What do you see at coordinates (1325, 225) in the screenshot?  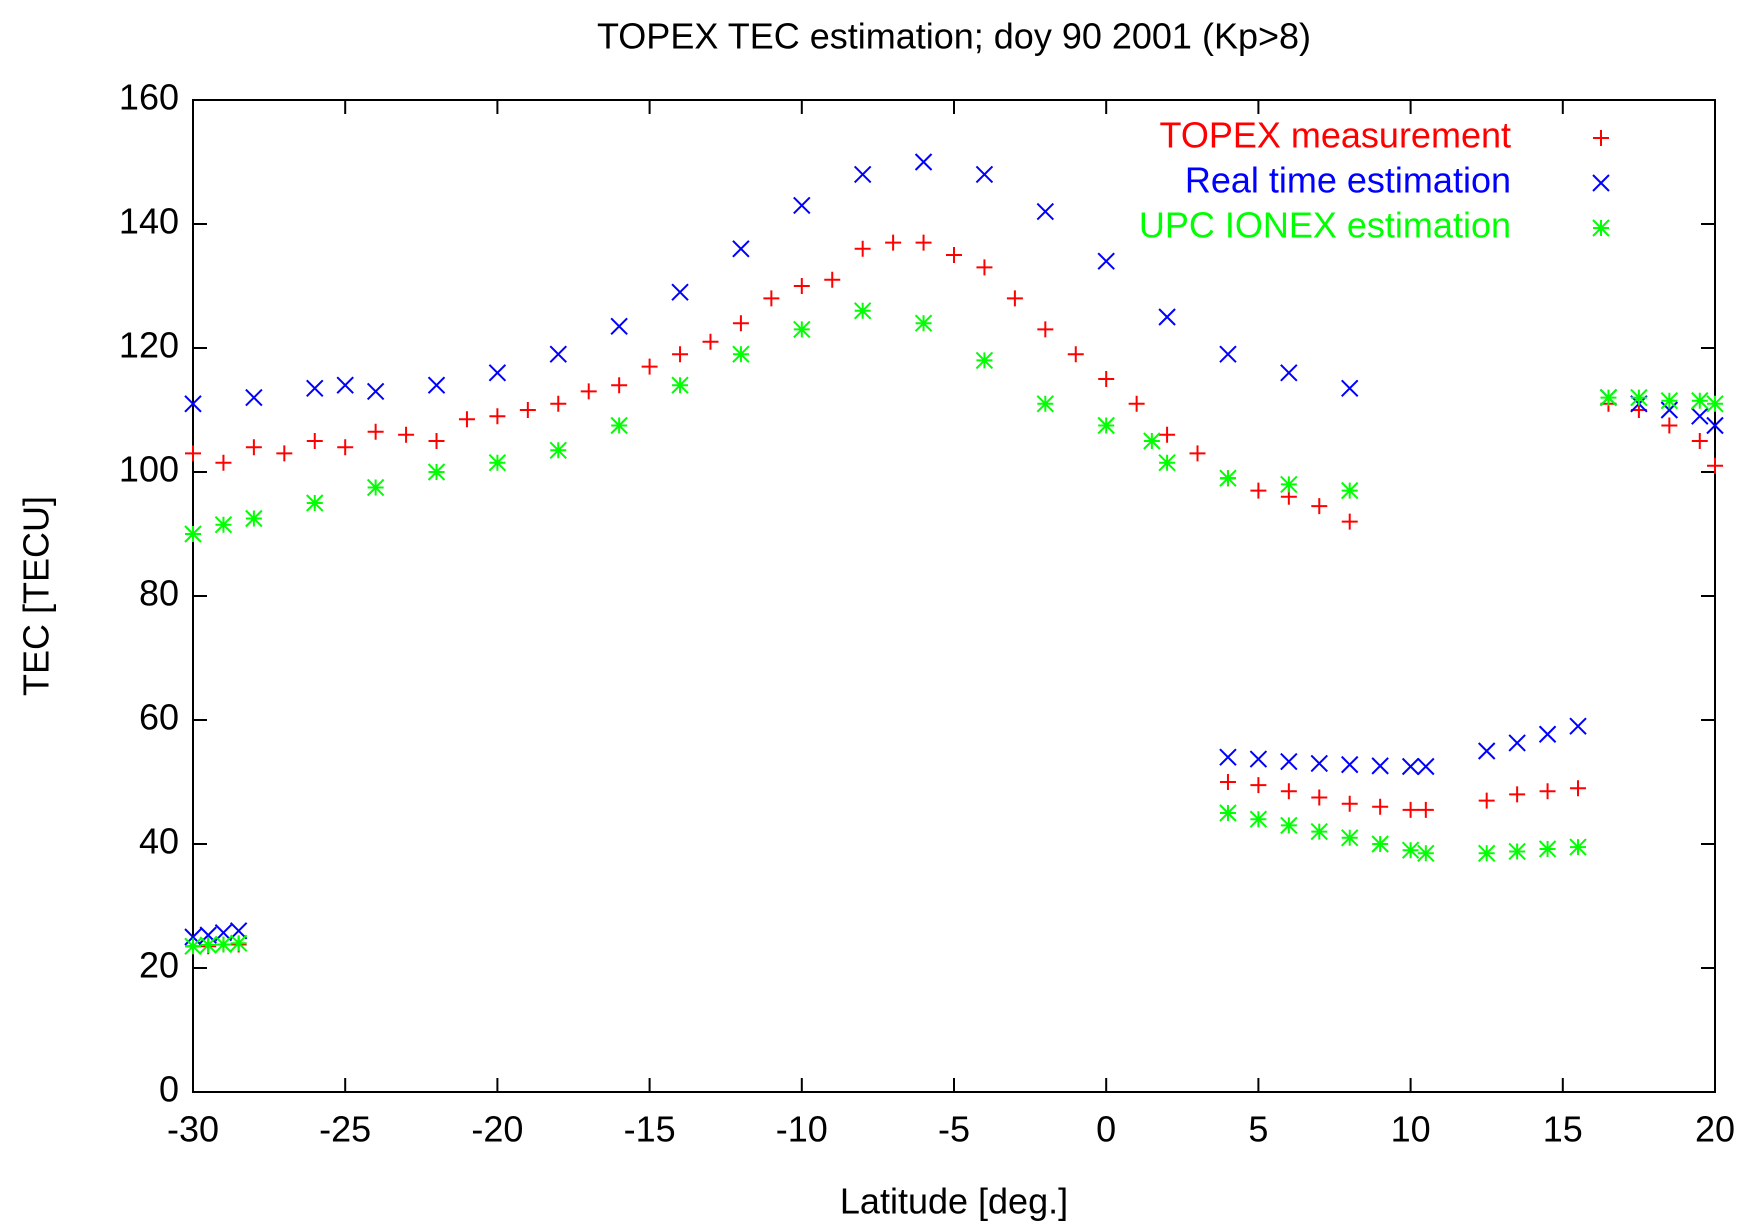 I see `legend-label: UPC IONEX estimation` at bounding box center [1325, 225].